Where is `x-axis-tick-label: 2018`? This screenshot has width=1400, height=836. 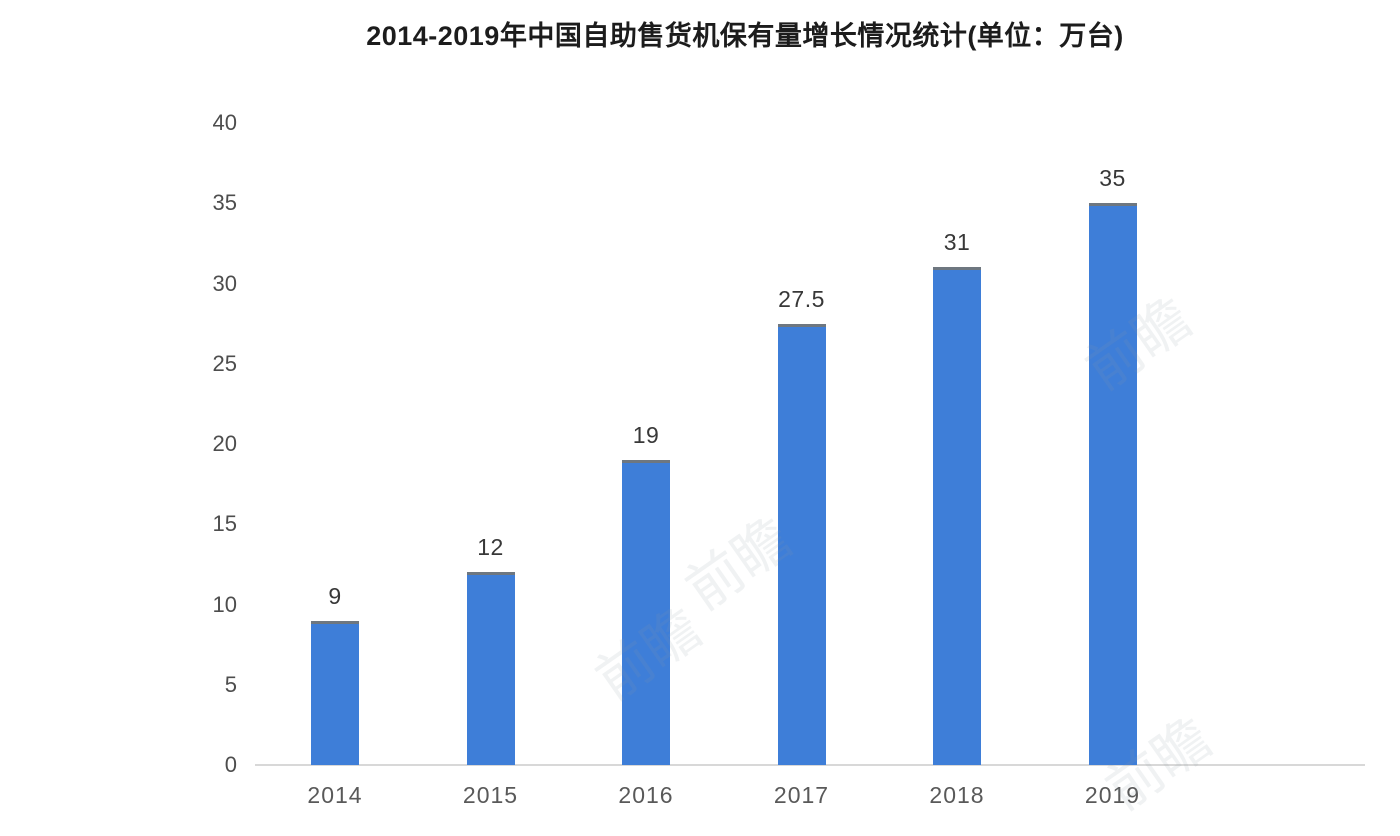 x-axis-tick-label: 2018 is located at coordinates (957, 795).